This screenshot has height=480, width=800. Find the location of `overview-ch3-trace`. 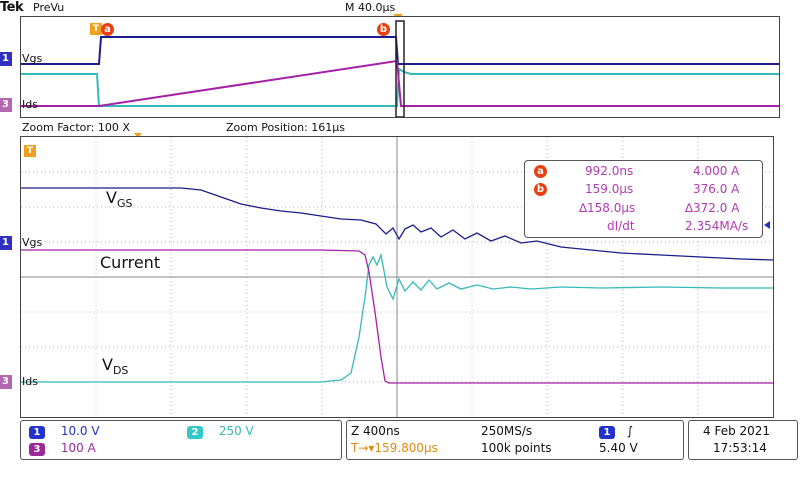

overview-ch3-trace is located at coordinates (400, 83).